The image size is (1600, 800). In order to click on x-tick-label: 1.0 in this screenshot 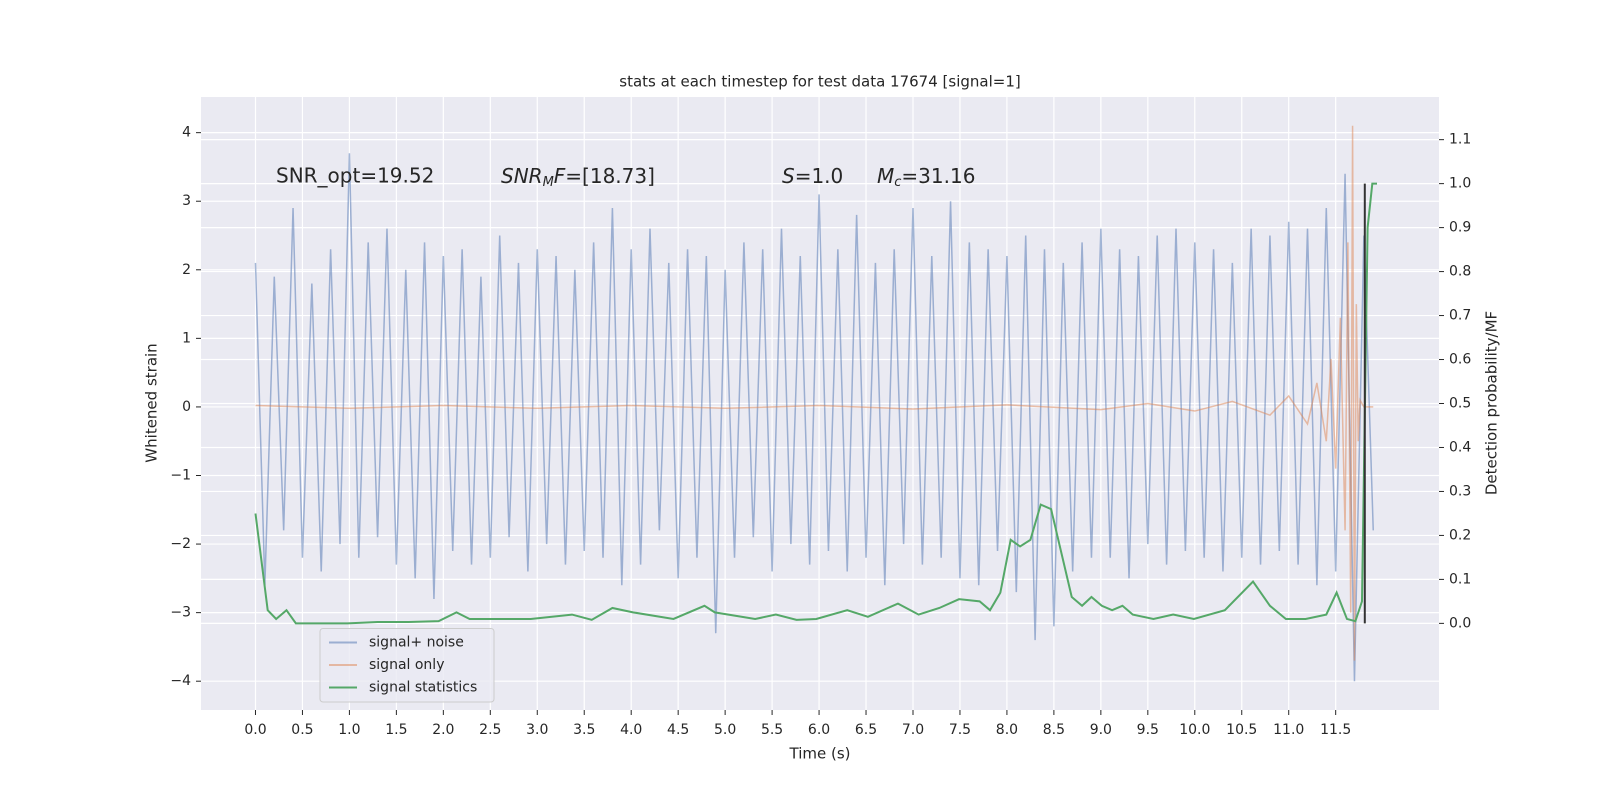, I will do `click(349, 730)`.